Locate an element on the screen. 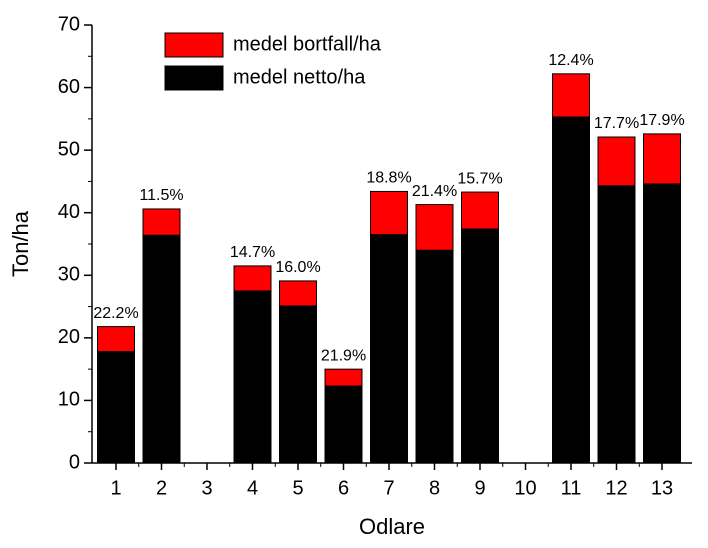 This screenshot has width=708, height=548. x-tick-label: 7 is located at coordinates (388, 488).